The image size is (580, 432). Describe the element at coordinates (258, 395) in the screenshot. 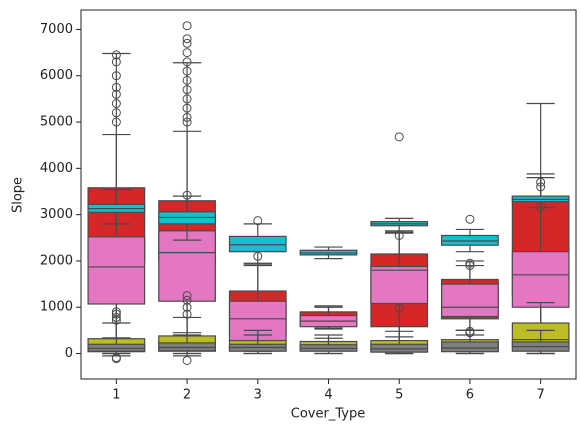

I see `x-tick-label: 3` at that location.